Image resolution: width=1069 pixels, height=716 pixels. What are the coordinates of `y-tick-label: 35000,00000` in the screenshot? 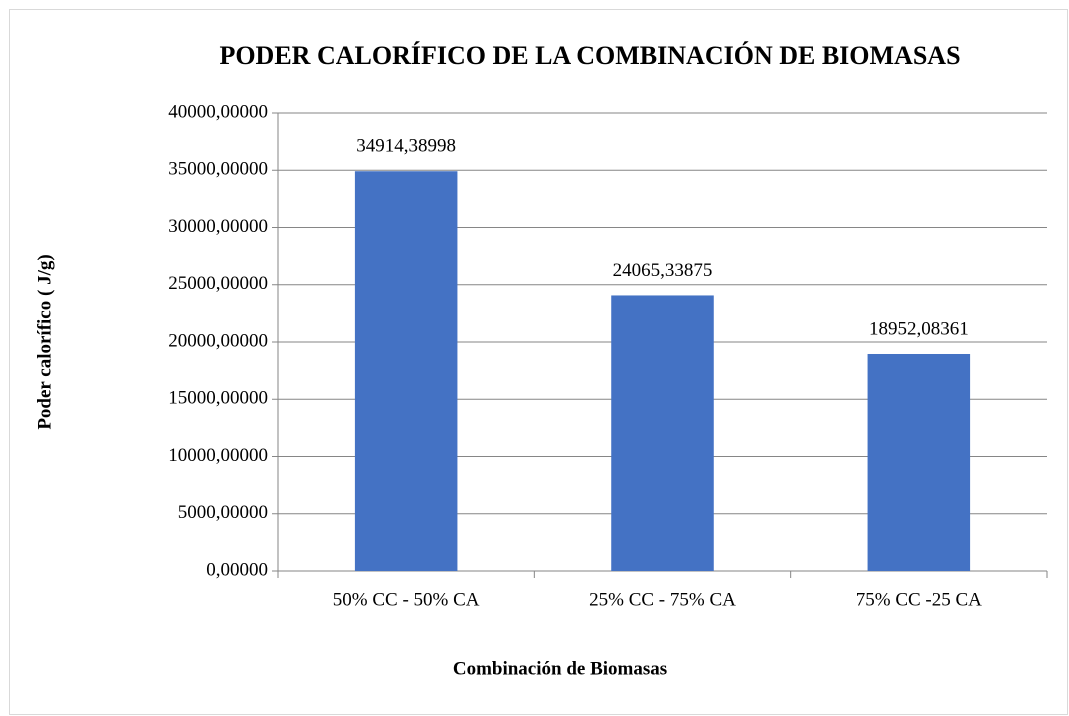 It's located at (218, 169).